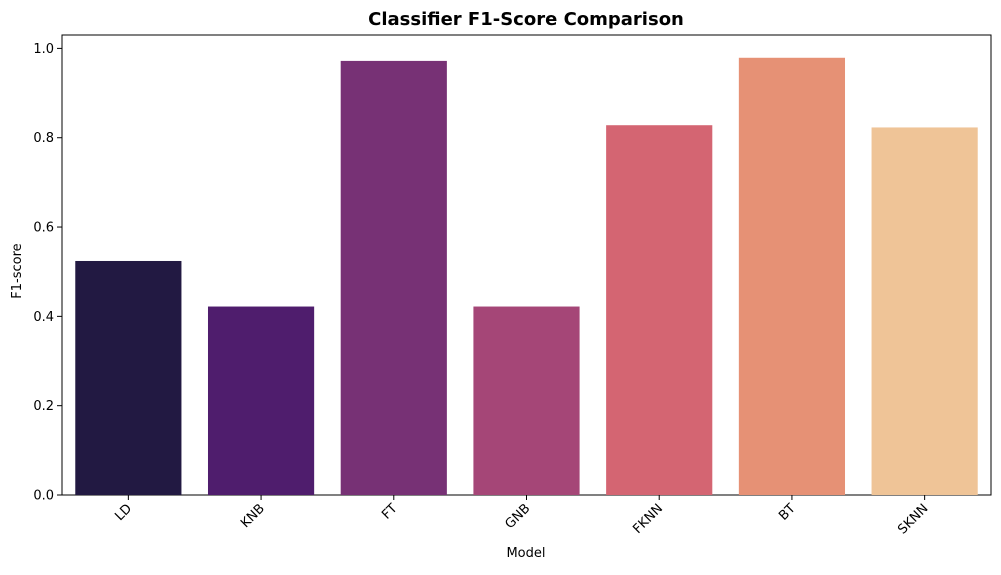  I want to click on bar-knb, so click(261, 400).